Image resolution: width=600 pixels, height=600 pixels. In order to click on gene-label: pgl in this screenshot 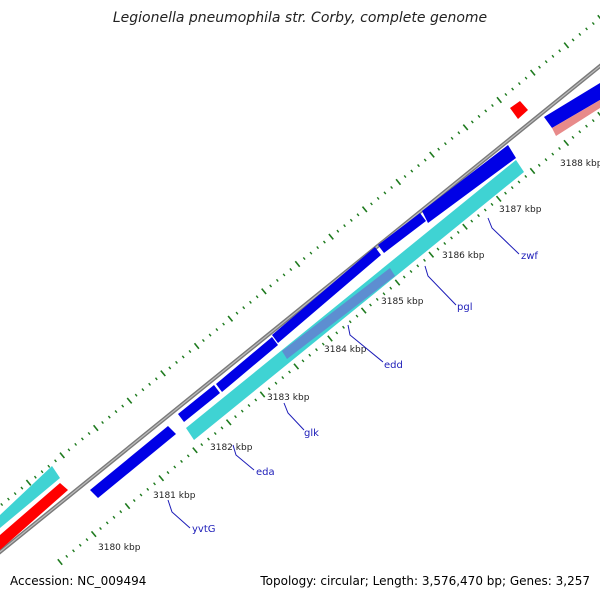, I will do `click(464, 307)`.